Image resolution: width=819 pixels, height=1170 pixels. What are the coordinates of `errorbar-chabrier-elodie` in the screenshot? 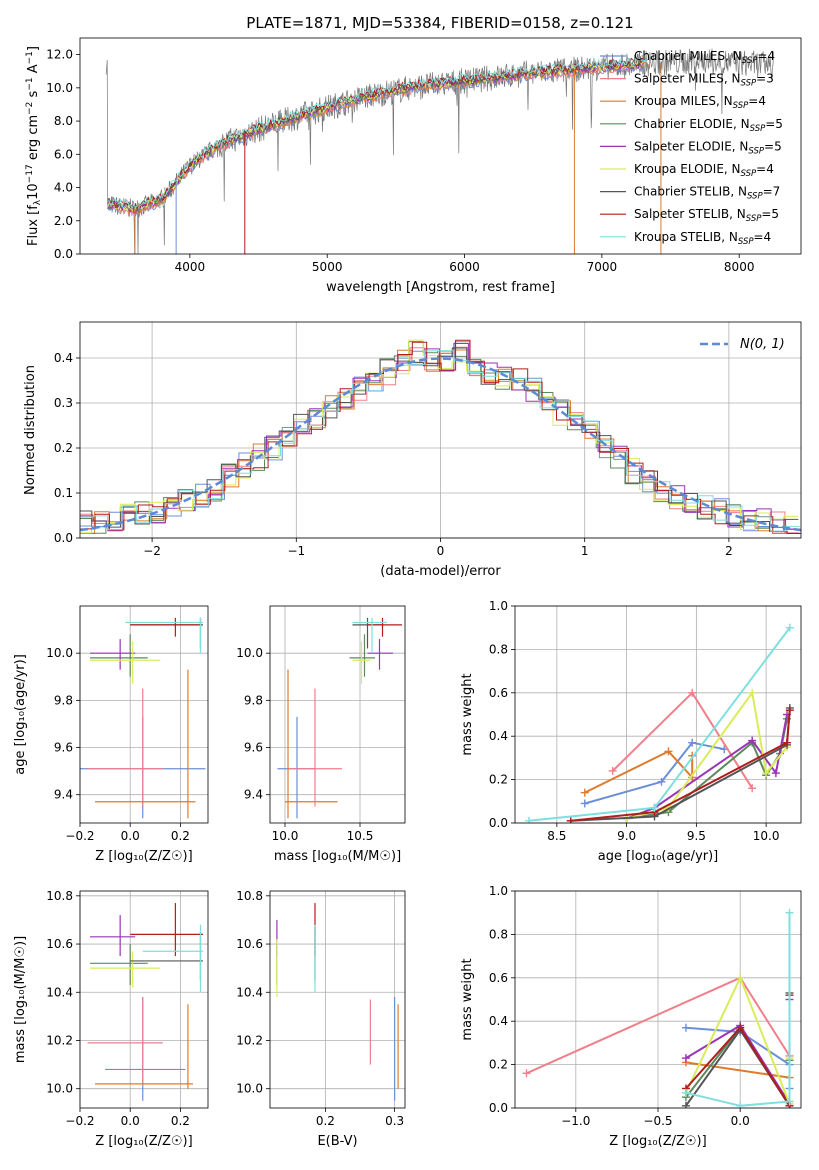 It's located at (362, 655).